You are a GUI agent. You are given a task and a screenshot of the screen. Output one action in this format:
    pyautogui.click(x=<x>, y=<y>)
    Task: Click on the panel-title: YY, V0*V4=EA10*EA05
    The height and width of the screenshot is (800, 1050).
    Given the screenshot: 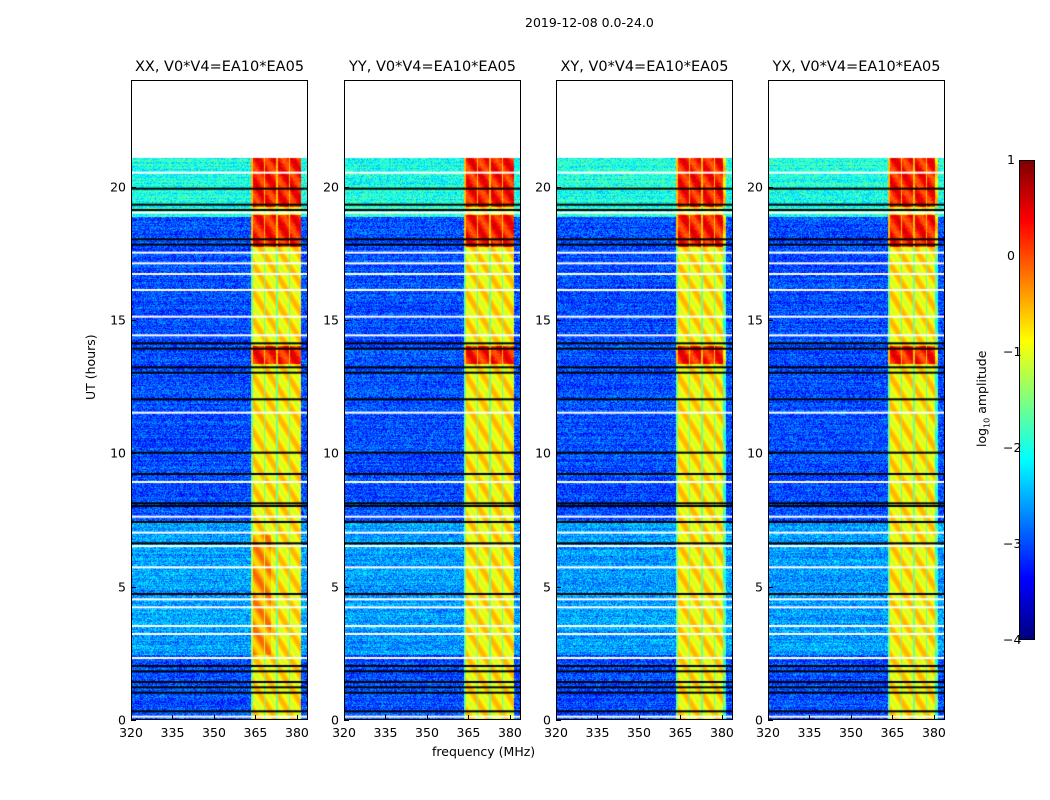 What is the action you would take?
    pyautogui.click(x=432, y=67)
    